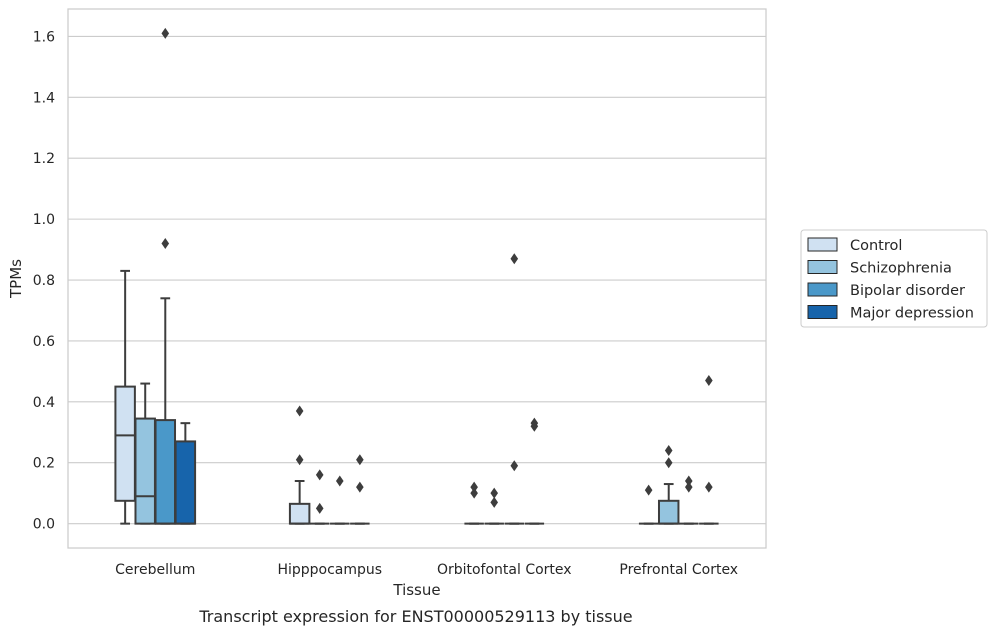  What do you see at coordinates (901, 269) in the screenshot?
I see `legend-label: Schizophrenia` at bounding box center [901, 269].